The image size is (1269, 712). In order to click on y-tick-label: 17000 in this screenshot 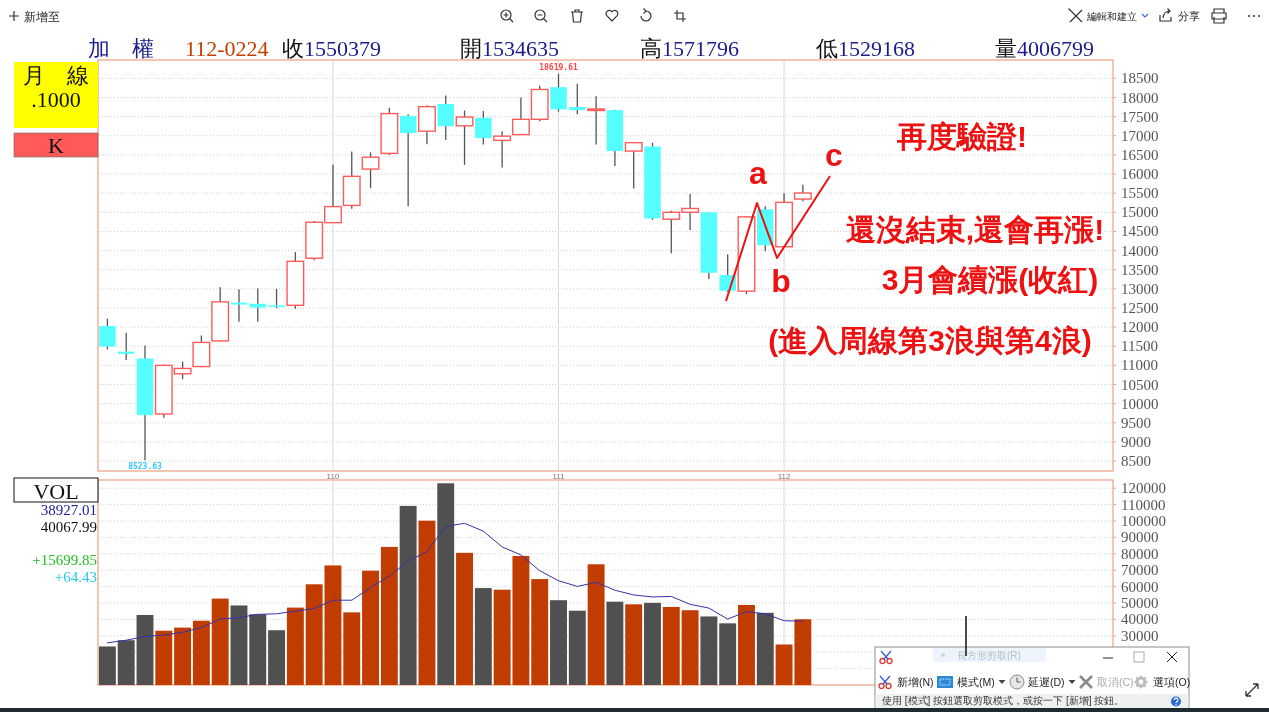, I will do `click(1140, 135)`.